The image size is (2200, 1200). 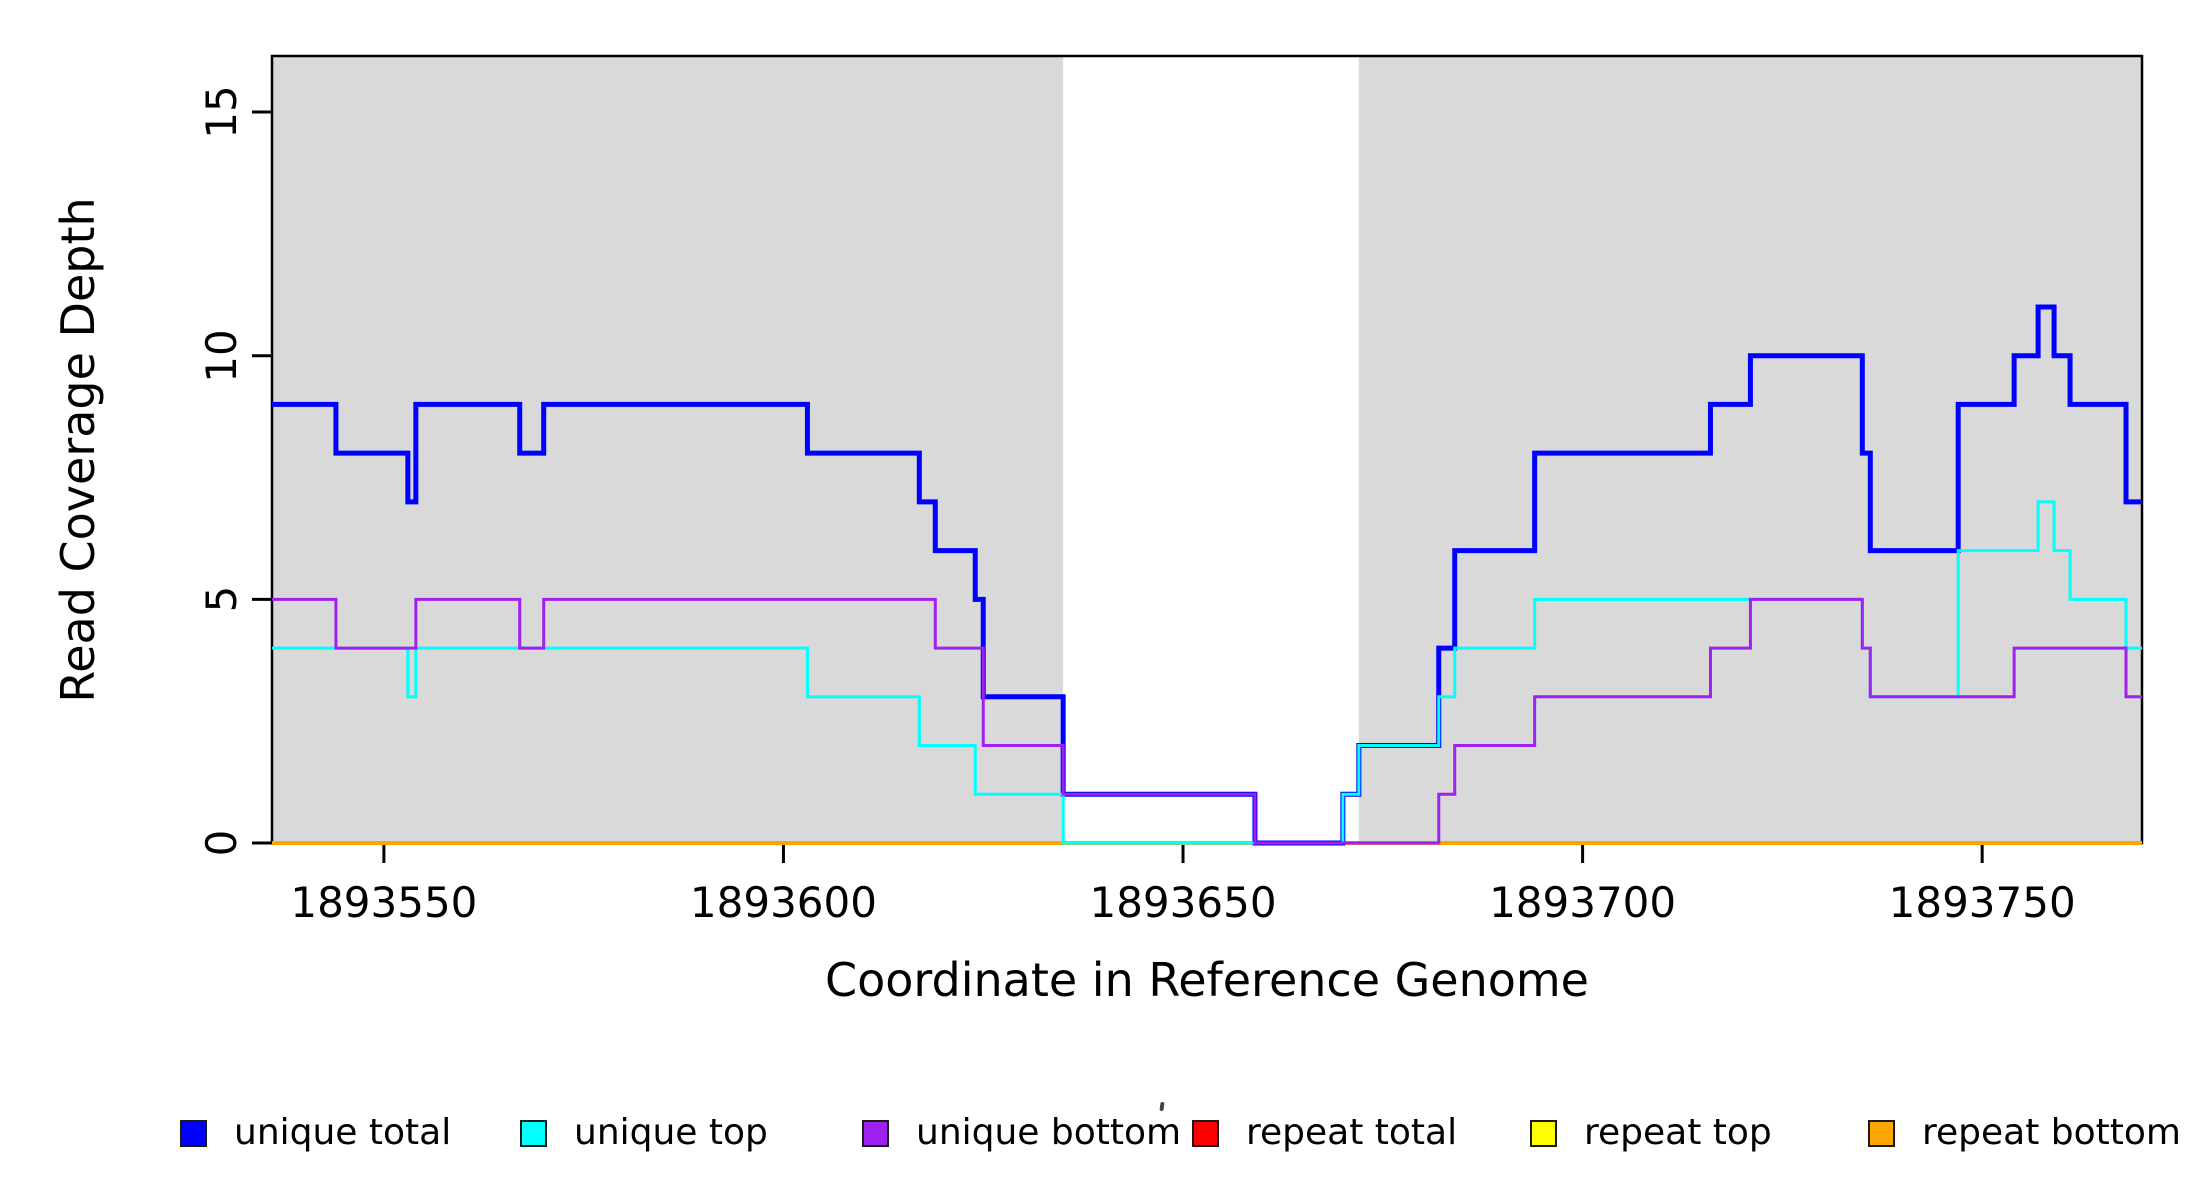 What do you see at coordinates (78, 450) in the screenshot?
I see `y-axis-title: Read Coverage Depth` at bounding box center [78, 450].